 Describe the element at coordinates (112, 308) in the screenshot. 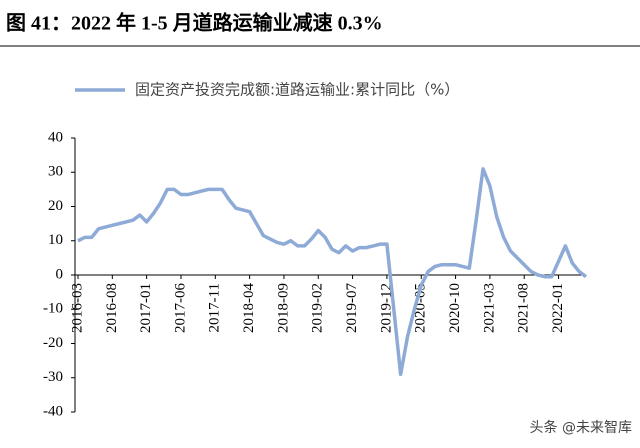

I see `x-tick-label: 2016-08` at that location.